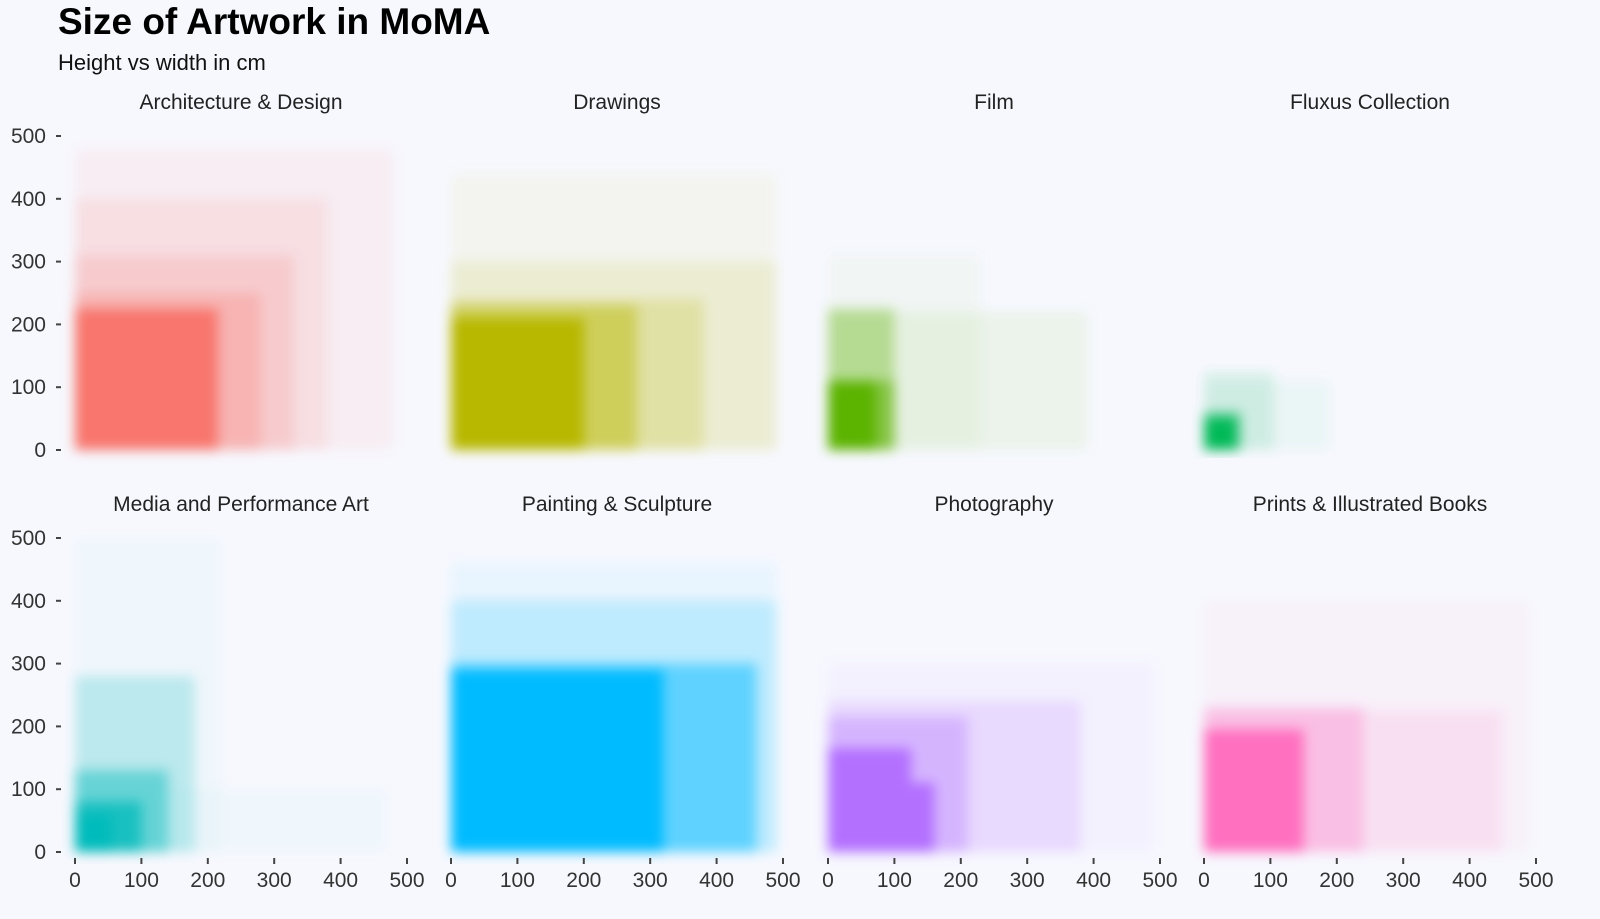 The height and width of the screenshot is (919, 1600). Describe the element at coordinates (240, 102) in the screenshot. I see `facet-title: Architecture & Design` at that location.